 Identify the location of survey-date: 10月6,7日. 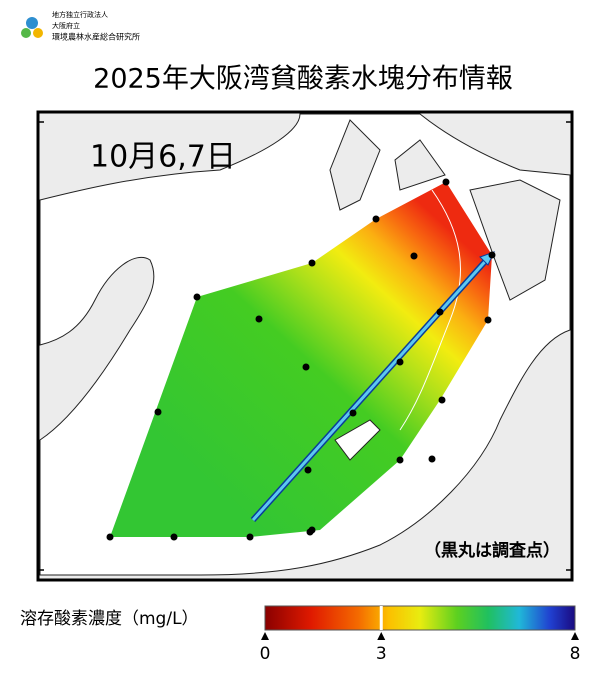
(163, 157).